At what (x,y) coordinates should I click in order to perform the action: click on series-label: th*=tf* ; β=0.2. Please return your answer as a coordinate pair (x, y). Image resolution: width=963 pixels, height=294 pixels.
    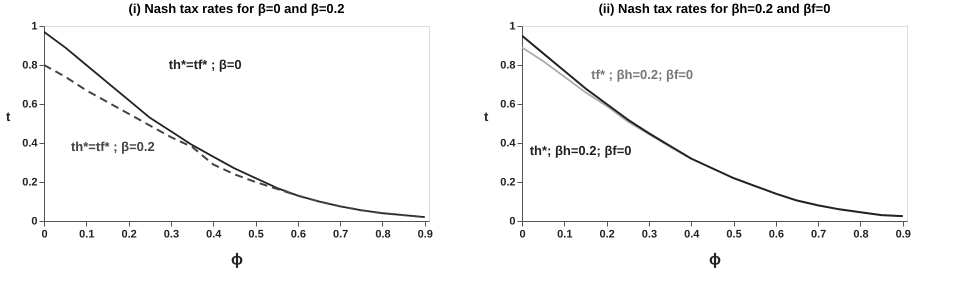
    Looking at the image, I should click on (112, 146).